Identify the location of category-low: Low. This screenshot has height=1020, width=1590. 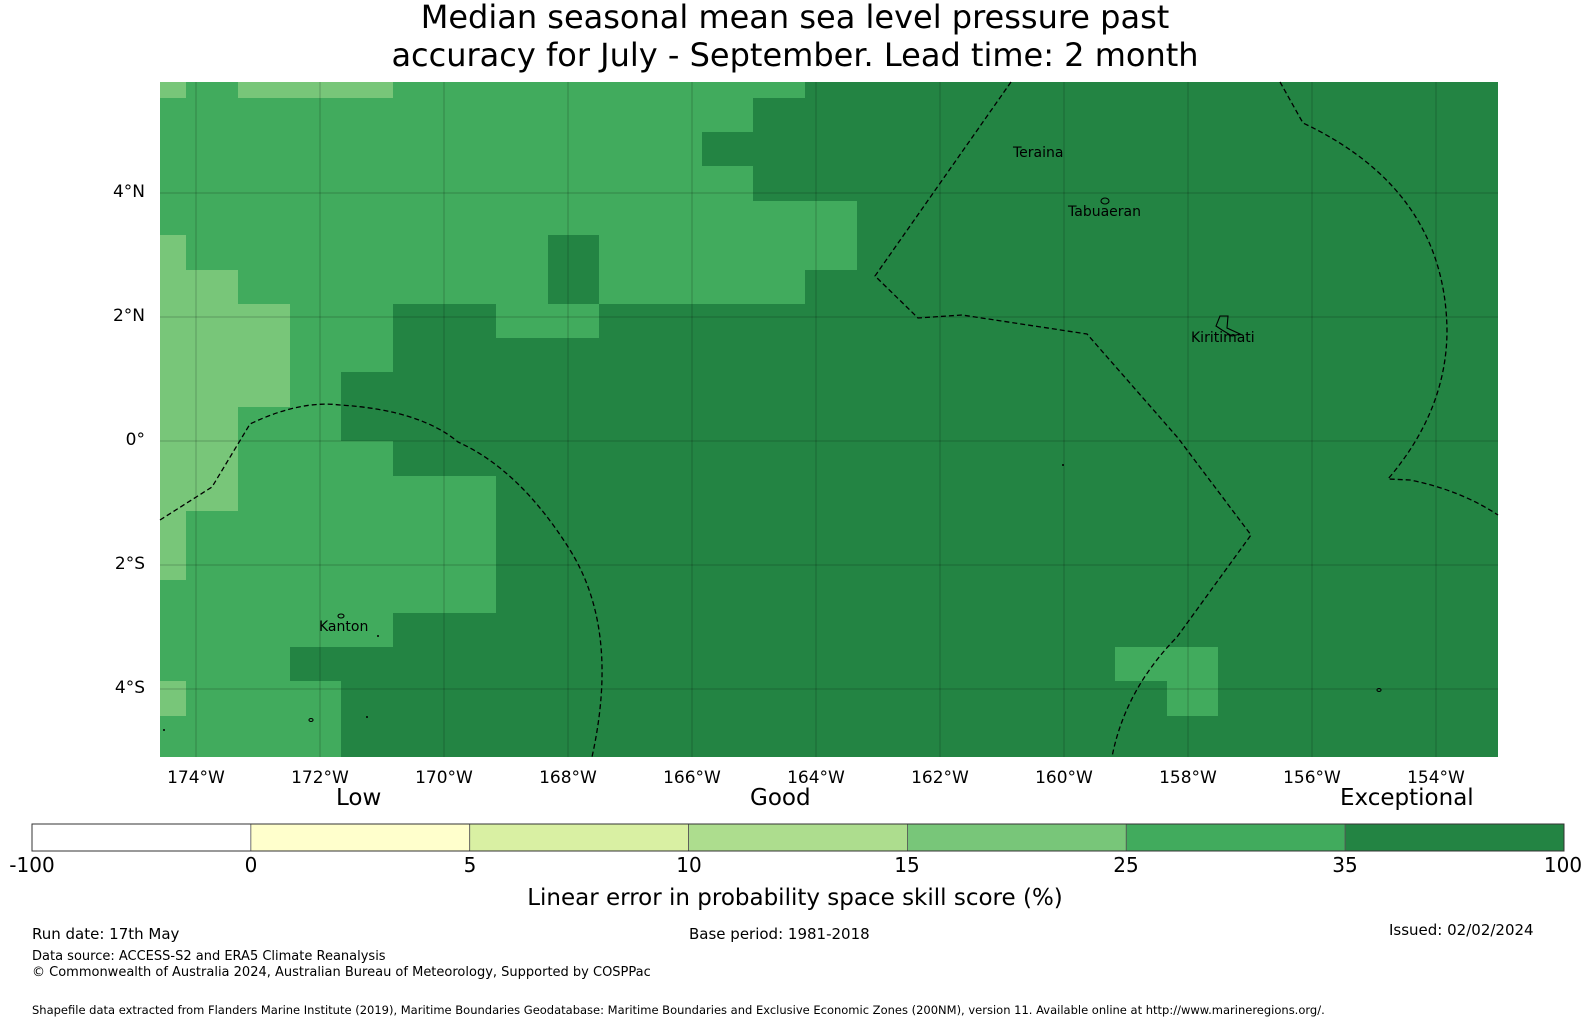
(359, 798).